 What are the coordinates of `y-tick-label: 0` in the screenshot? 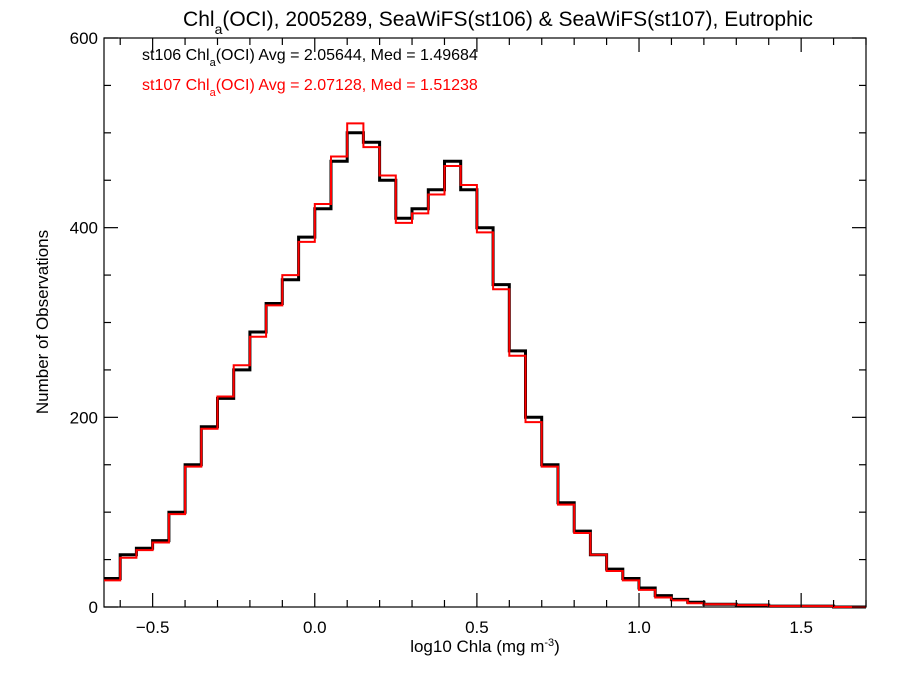 It's located at (93, 607).